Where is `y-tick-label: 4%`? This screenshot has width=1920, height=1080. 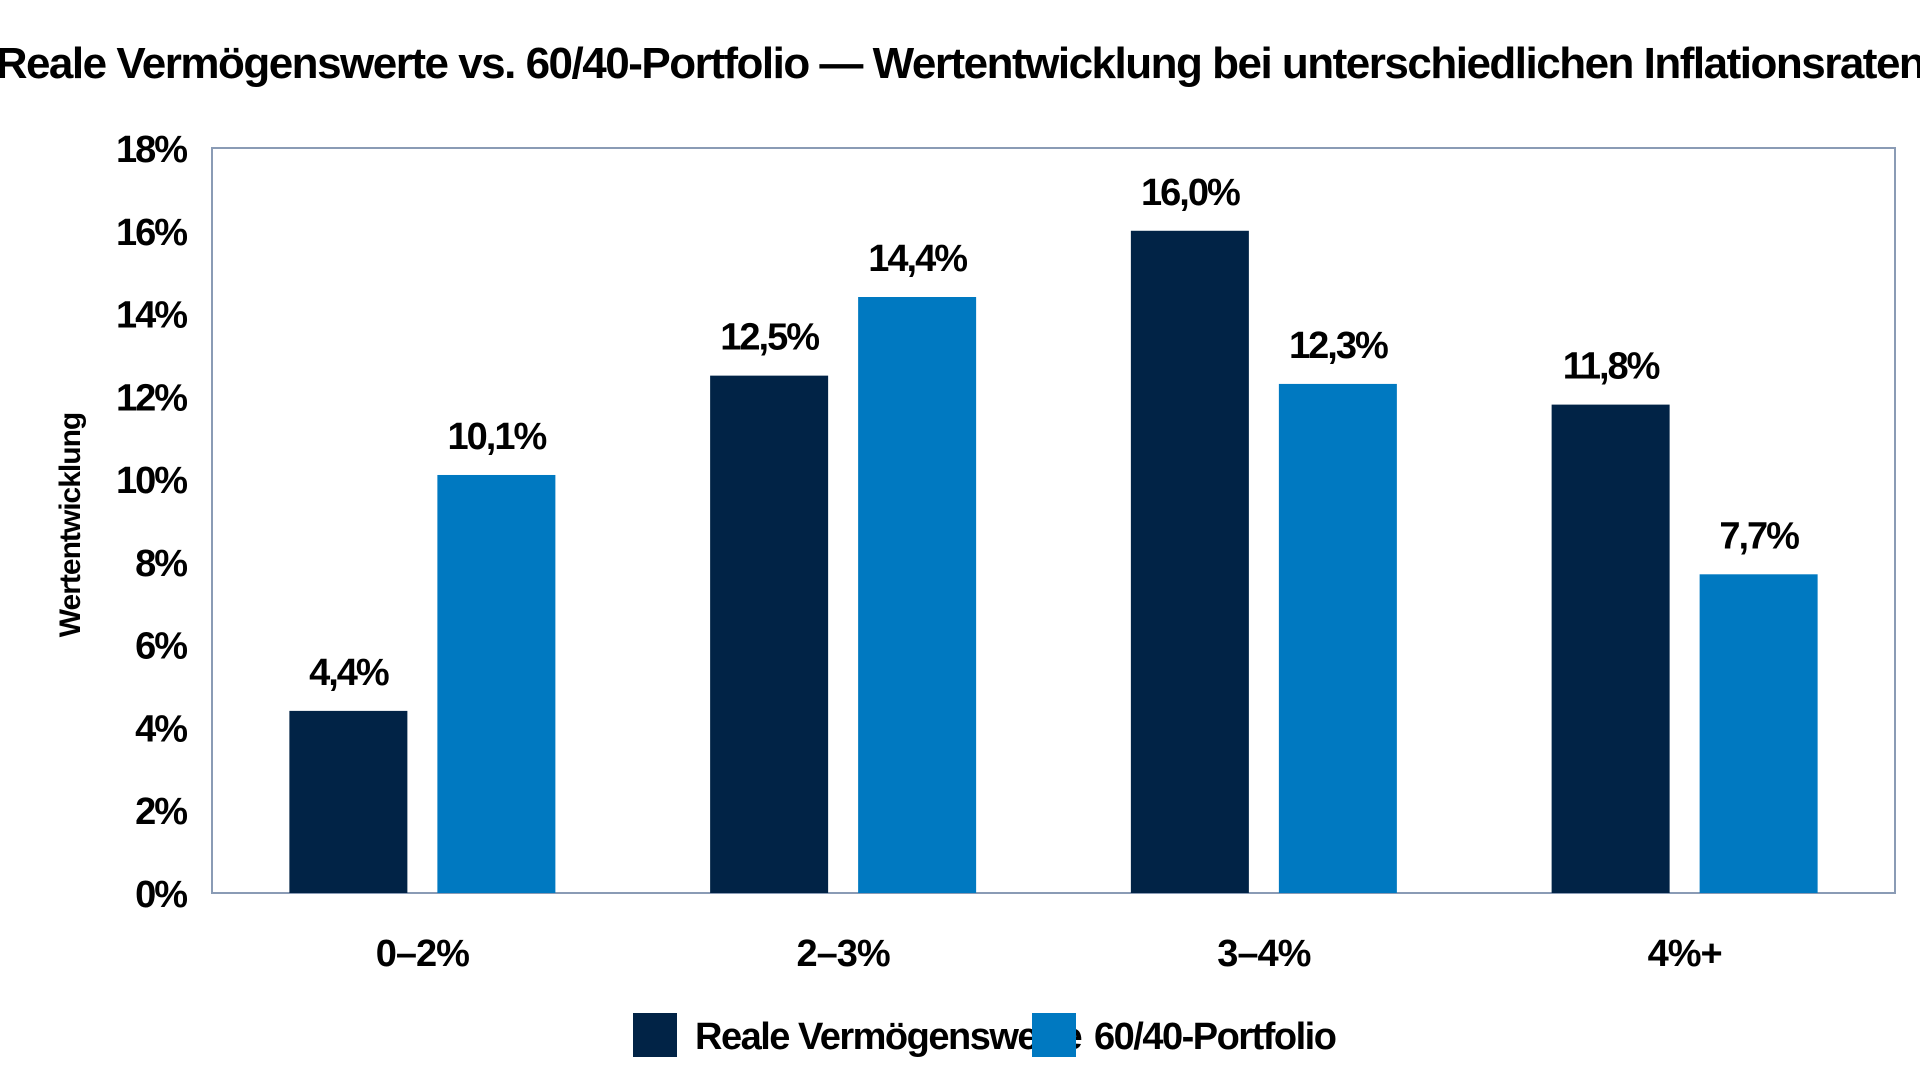 y-tick-label: 4% is located at coordinates (161, 729).